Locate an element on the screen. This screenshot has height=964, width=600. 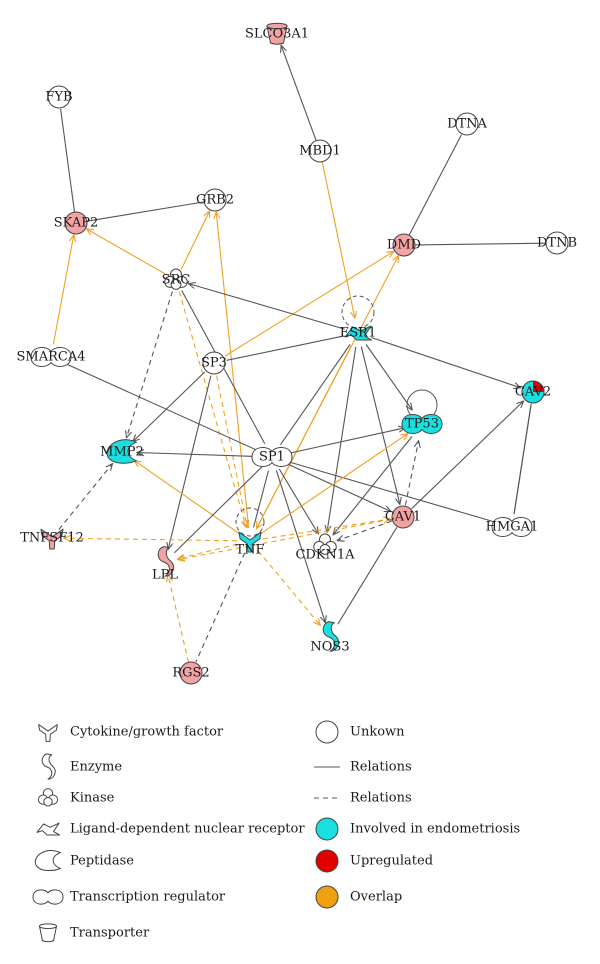
node-src: SRC is located at coordinates (176, 279).